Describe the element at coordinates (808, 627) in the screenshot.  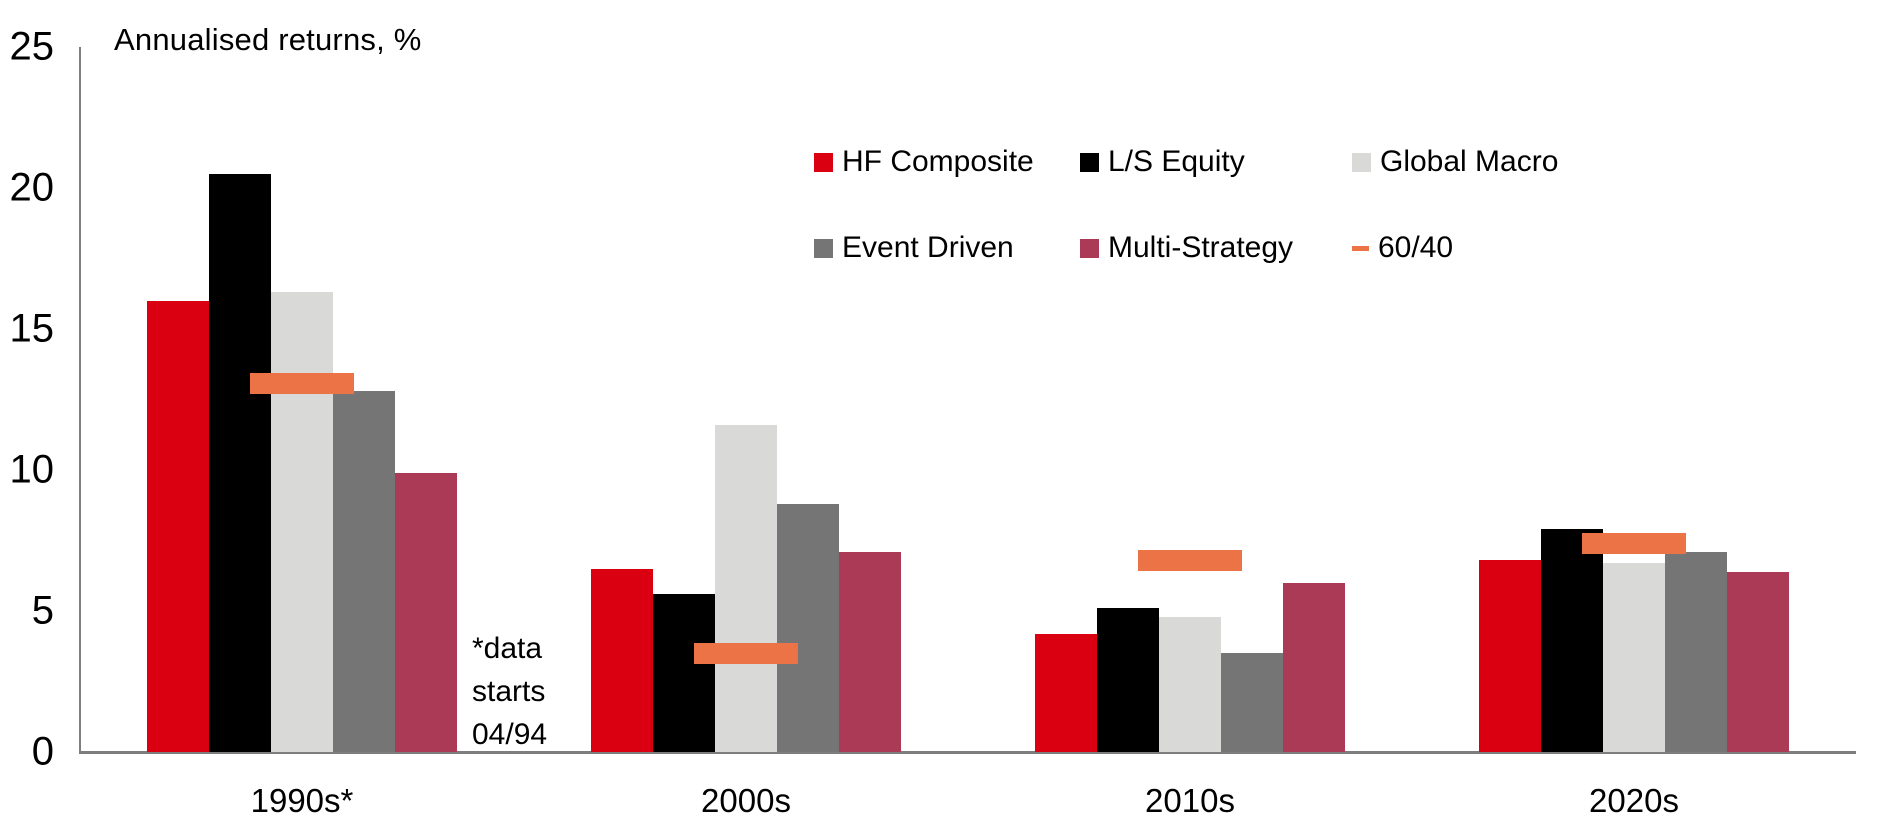
I see `bar-event-driven-2000s` at that location.